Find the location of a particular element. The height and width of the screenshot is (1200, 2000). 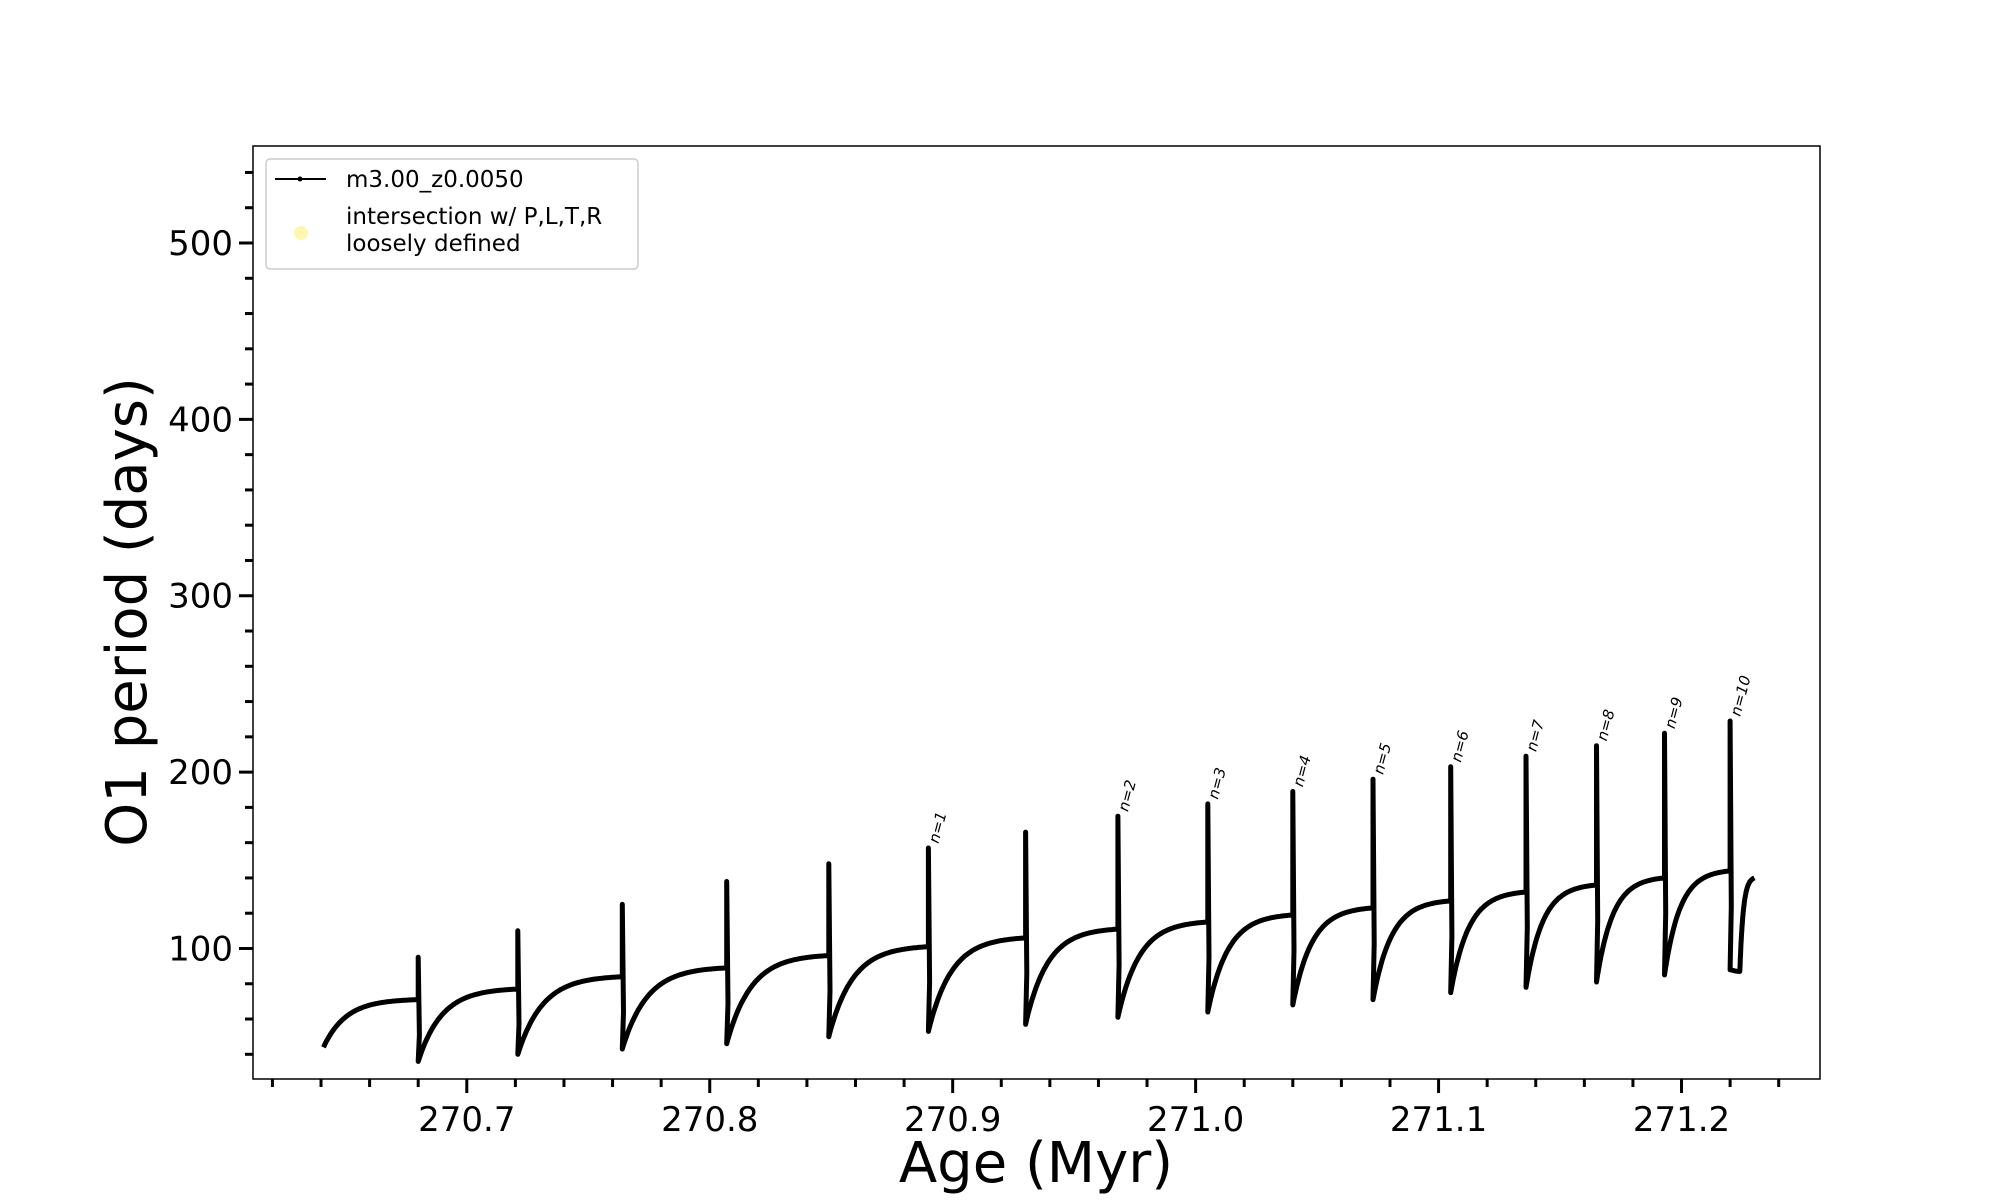

legend-label-series: m3.00_z0.0050 is located at coordinates (435, 180).